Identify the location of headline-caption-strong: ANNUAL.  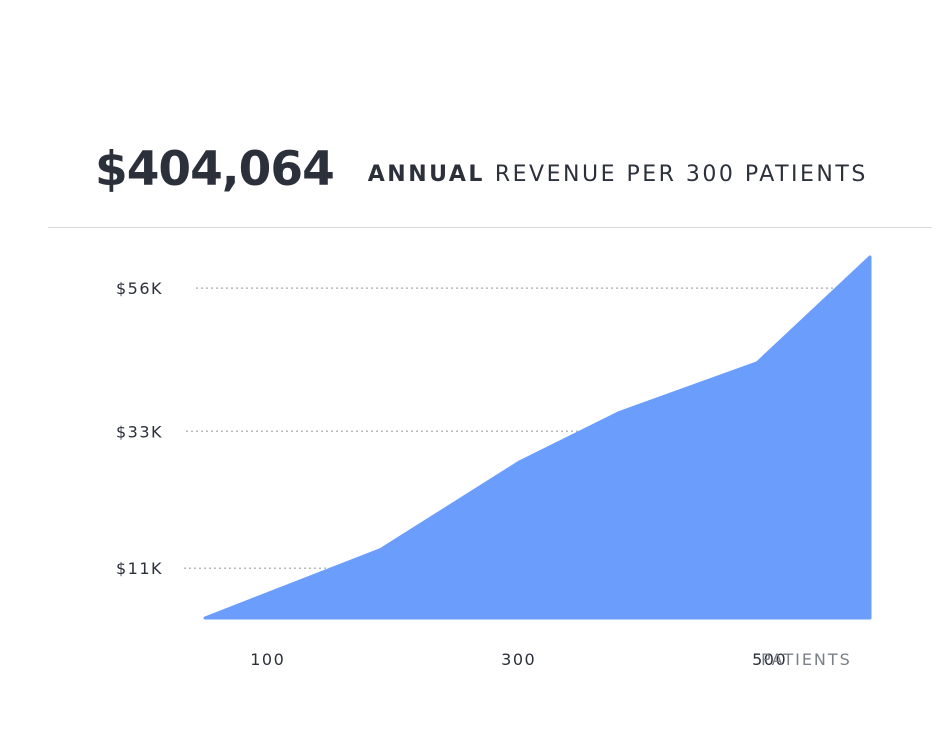
(426, 174).